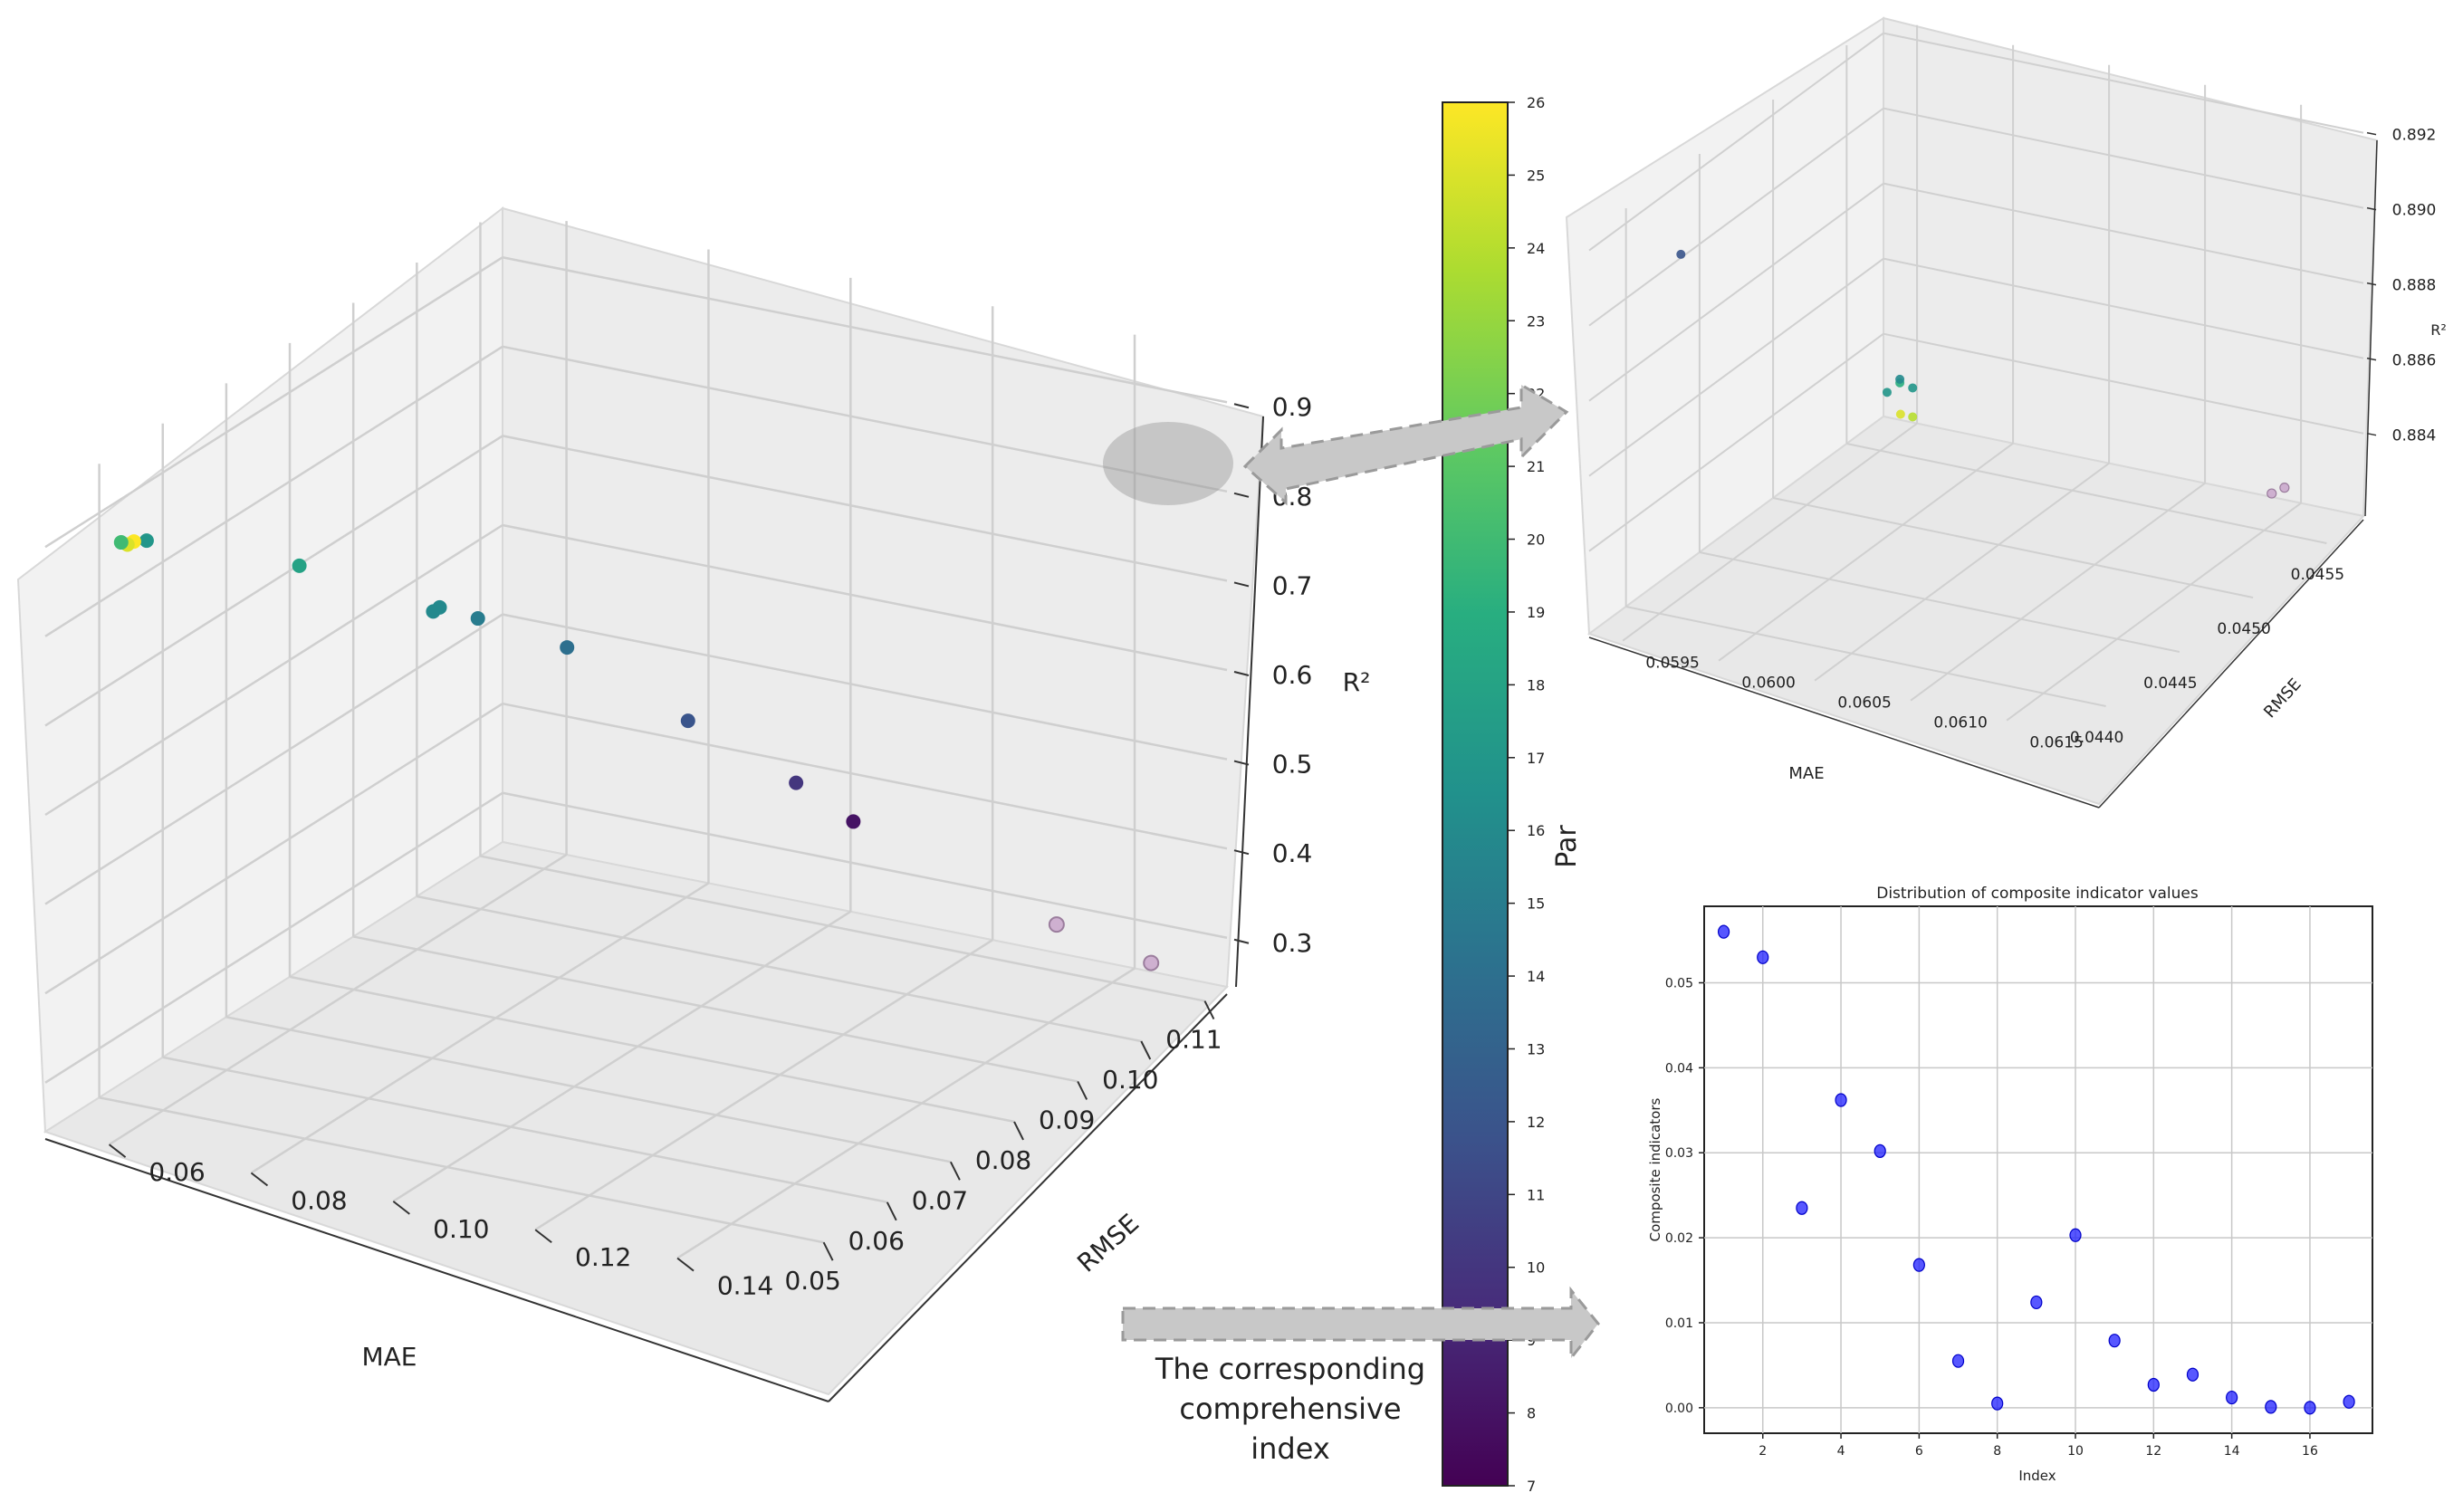  I want to click on composite-y-tick-label: 0.03, so click(1679, 1153).